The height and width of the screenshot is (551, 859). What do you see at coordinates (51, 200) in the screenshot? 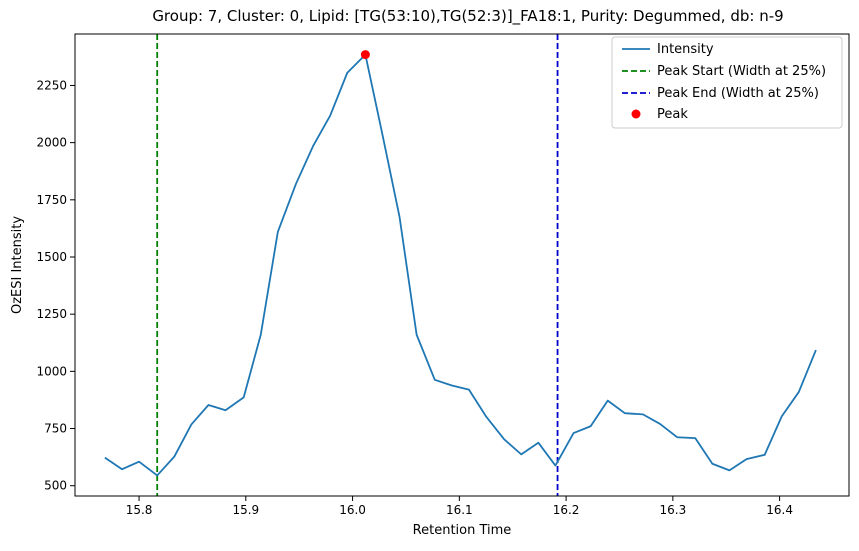
I see `y-tick-label: 1750` at bounding box center [51, 200].